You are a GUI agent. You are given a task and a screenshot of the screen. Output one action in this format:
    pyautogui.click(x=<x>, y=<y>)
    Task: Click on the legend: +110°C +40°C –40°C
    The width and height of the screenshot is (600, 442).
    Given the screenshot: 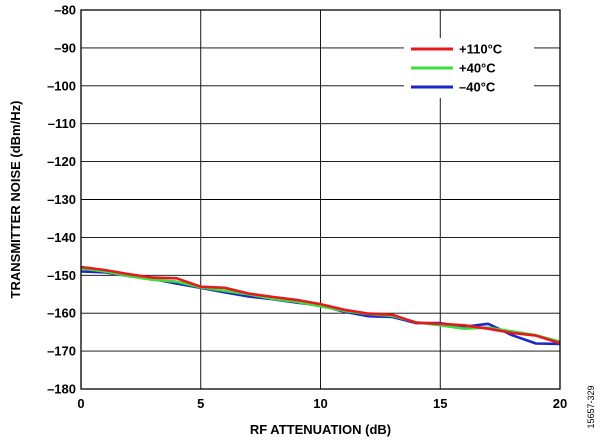 What is the action you would take?
    pyautogui.click(x=469, y=68)
    